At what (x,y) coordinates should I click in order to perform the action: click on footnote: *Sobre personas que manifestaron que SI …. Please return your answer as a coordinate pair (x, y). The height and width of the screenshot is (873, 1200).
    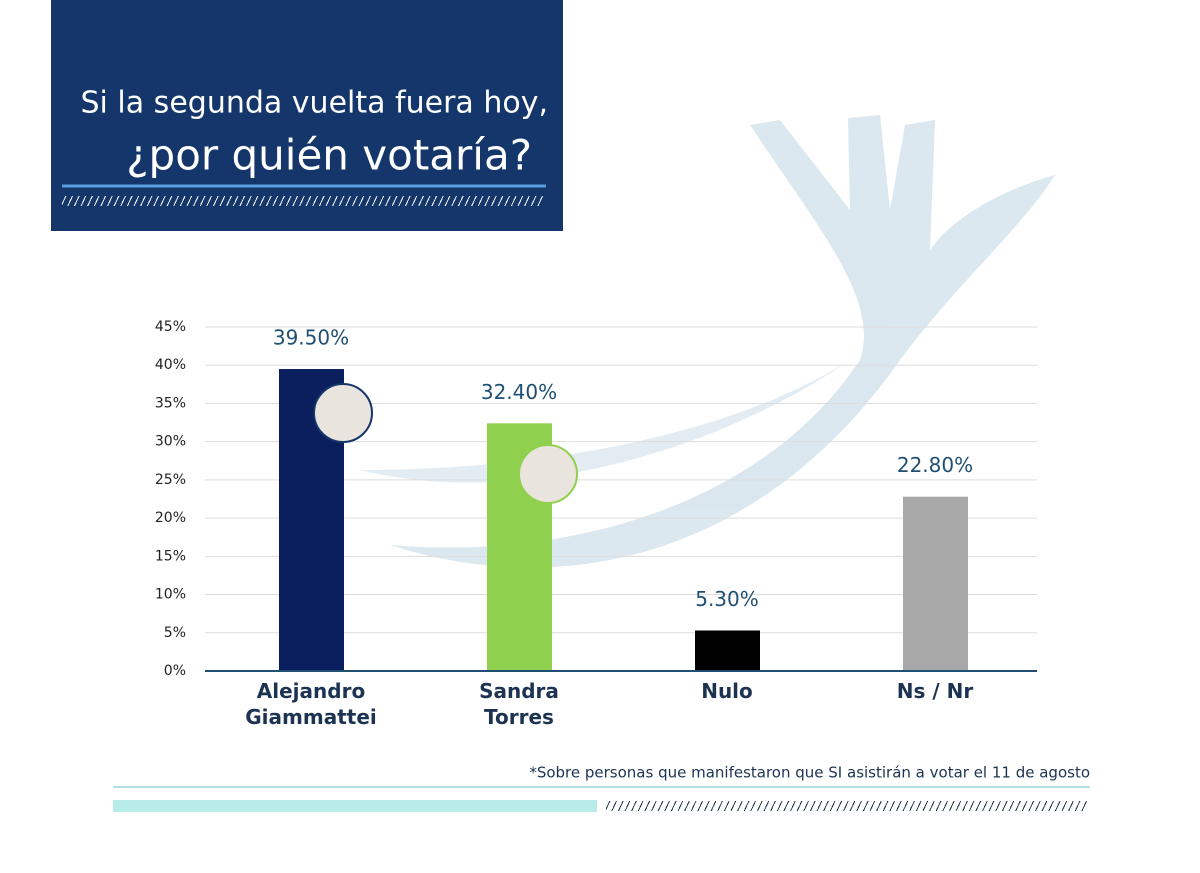
    Looking at the image, I should click on (809, 773).